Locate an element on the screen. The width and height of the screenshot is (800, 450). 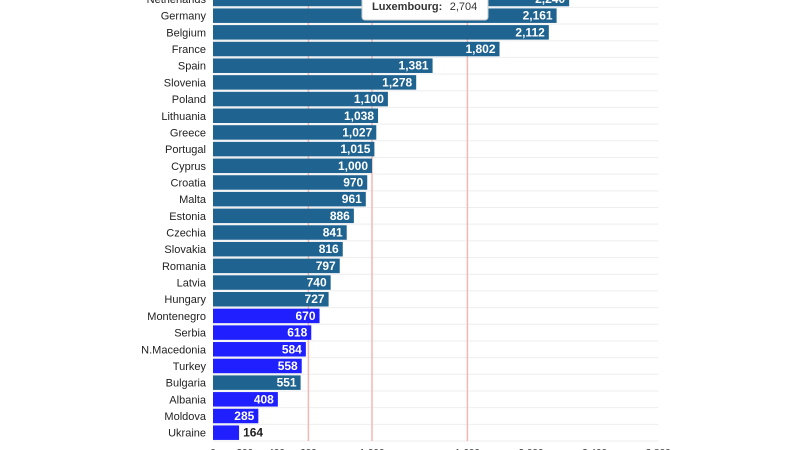
x-tick-label: 0 is located at coordinates (213, 449).